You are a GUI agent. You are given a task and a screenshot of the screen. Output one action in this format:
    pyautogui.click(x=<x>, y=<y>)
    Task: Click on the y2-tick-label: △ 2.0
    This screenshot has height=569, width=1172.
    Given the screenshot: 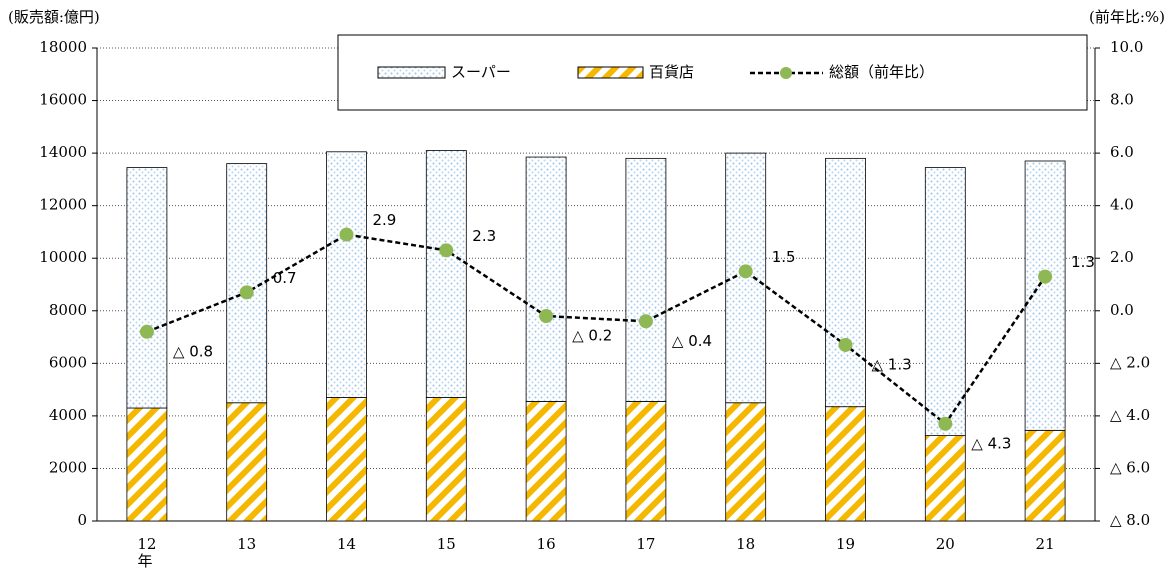 What is the action you would take?
    pyautogui.click(x=1130, y=362)
    